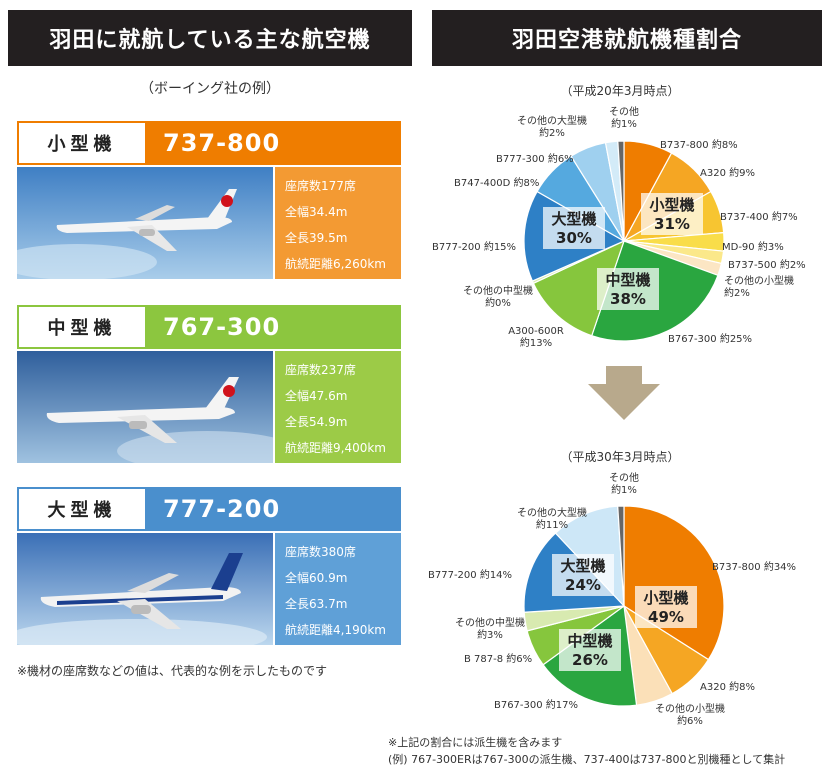  What do you see at coordinates (672, 224) in the screenshot?
I see `group-value: 31%` at bounding box center [672, 224].